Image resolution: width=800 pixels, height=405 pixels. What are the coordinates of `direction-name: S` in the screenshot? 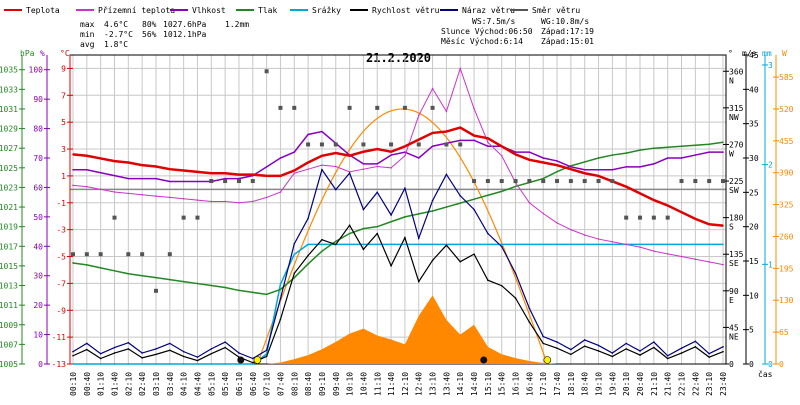 It's located at (731, 227).